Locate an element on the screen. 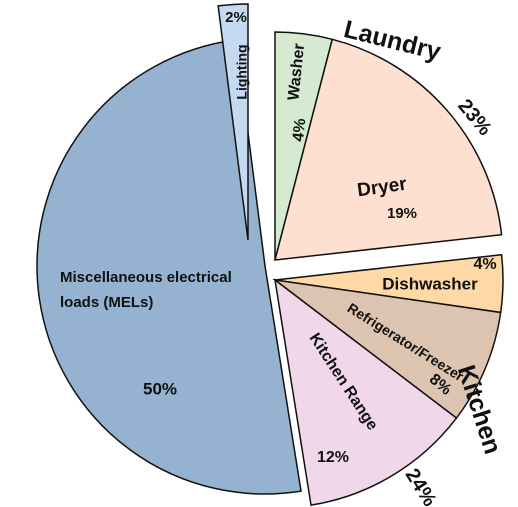  slice-label: Lighting is located at coordinates (242, 71).